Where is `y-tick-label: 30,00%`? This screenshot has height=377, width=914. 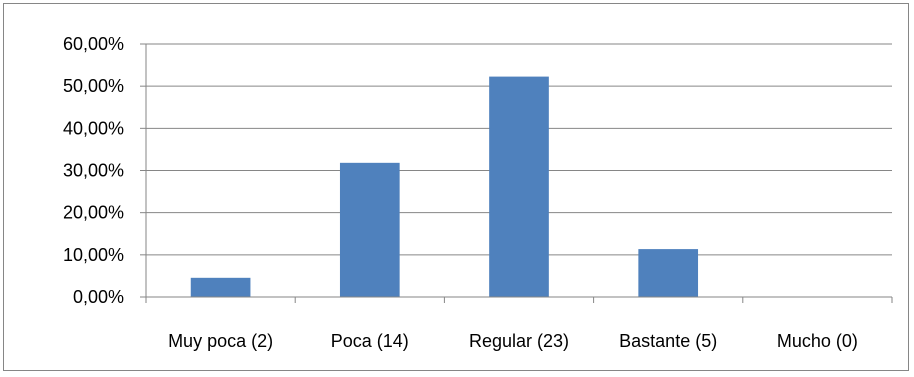 y-tick-label: 30,00% is located at coordinates (93, 171).